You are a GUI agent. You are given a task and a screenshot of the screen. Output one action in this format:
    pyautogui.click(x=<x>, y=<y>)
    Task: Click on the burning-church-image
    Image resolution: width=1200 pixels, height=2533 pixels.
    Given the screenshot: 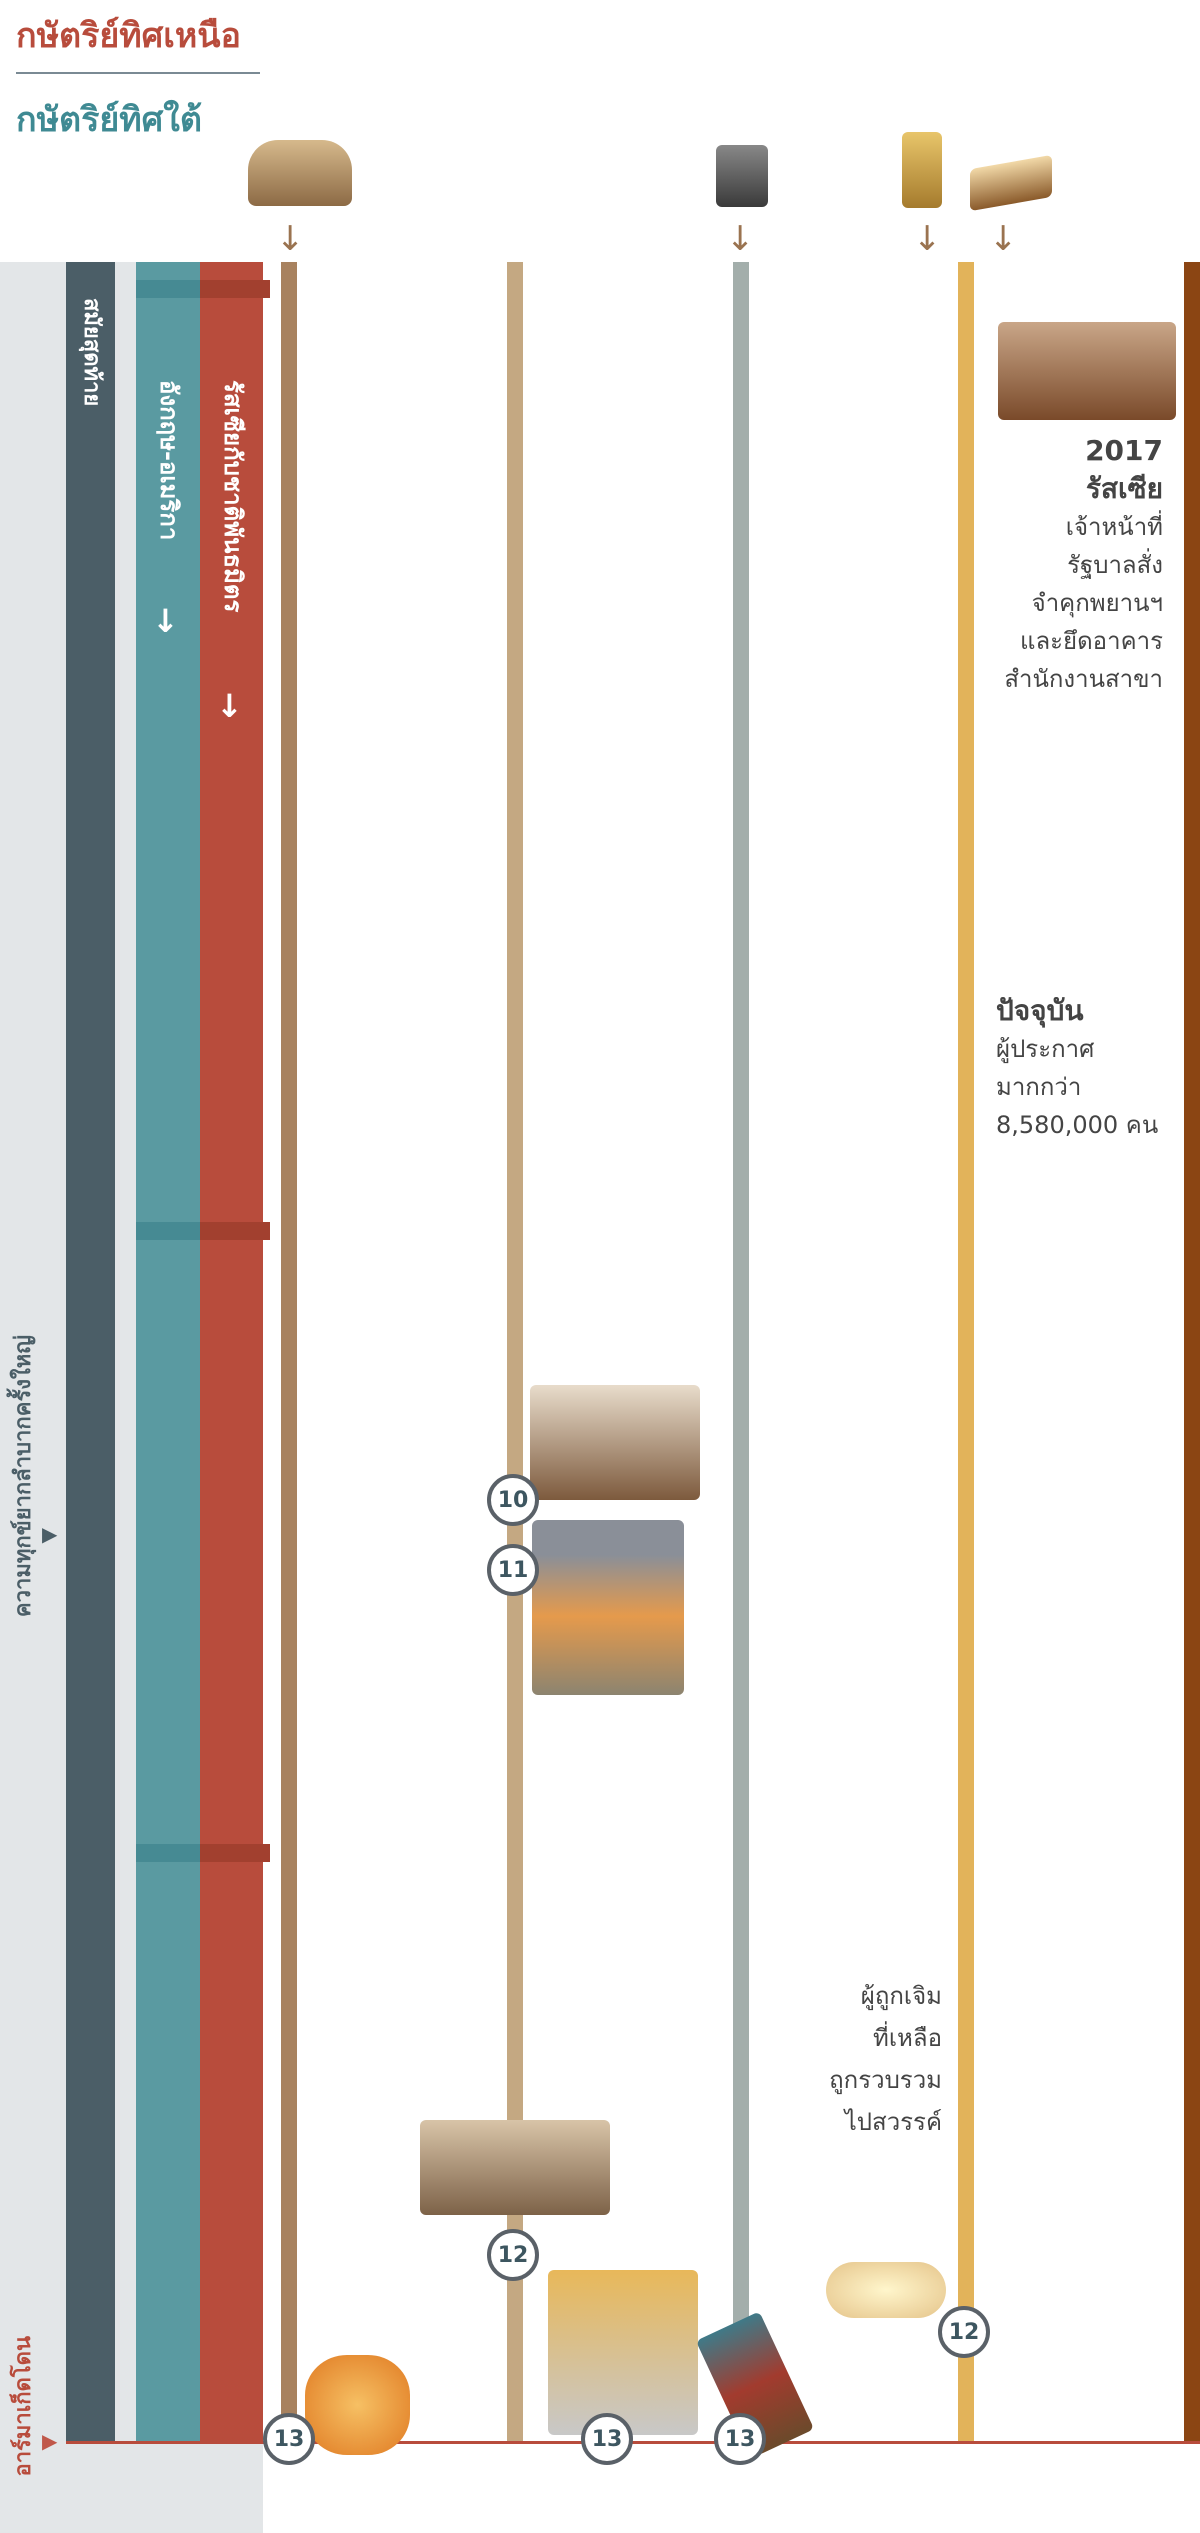 What is the action you would take?
    pyautogui.click(x=608, y=1607)
    